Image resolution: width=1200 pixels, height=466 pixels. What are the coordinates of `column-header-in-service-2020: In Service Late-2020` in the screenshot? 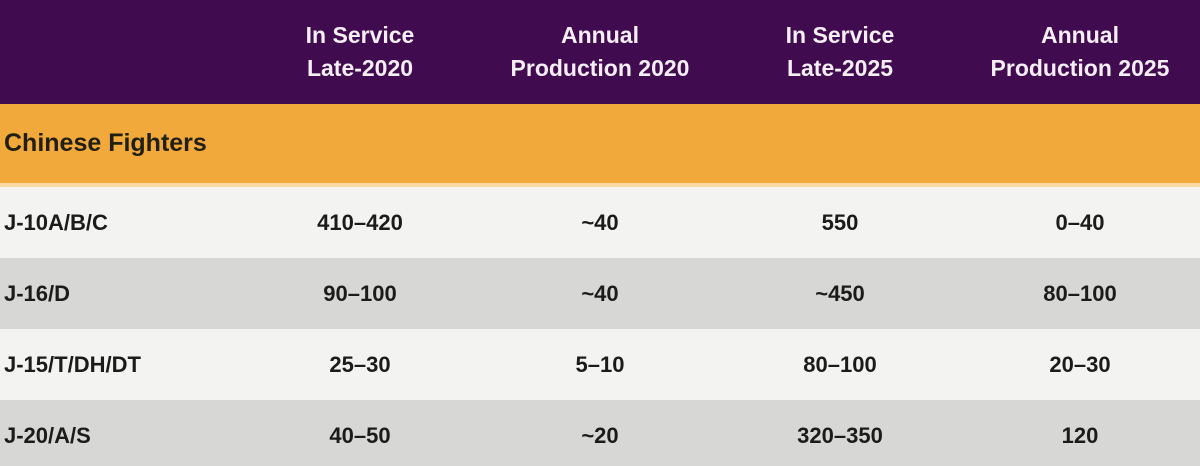 It's located at (360, 51).